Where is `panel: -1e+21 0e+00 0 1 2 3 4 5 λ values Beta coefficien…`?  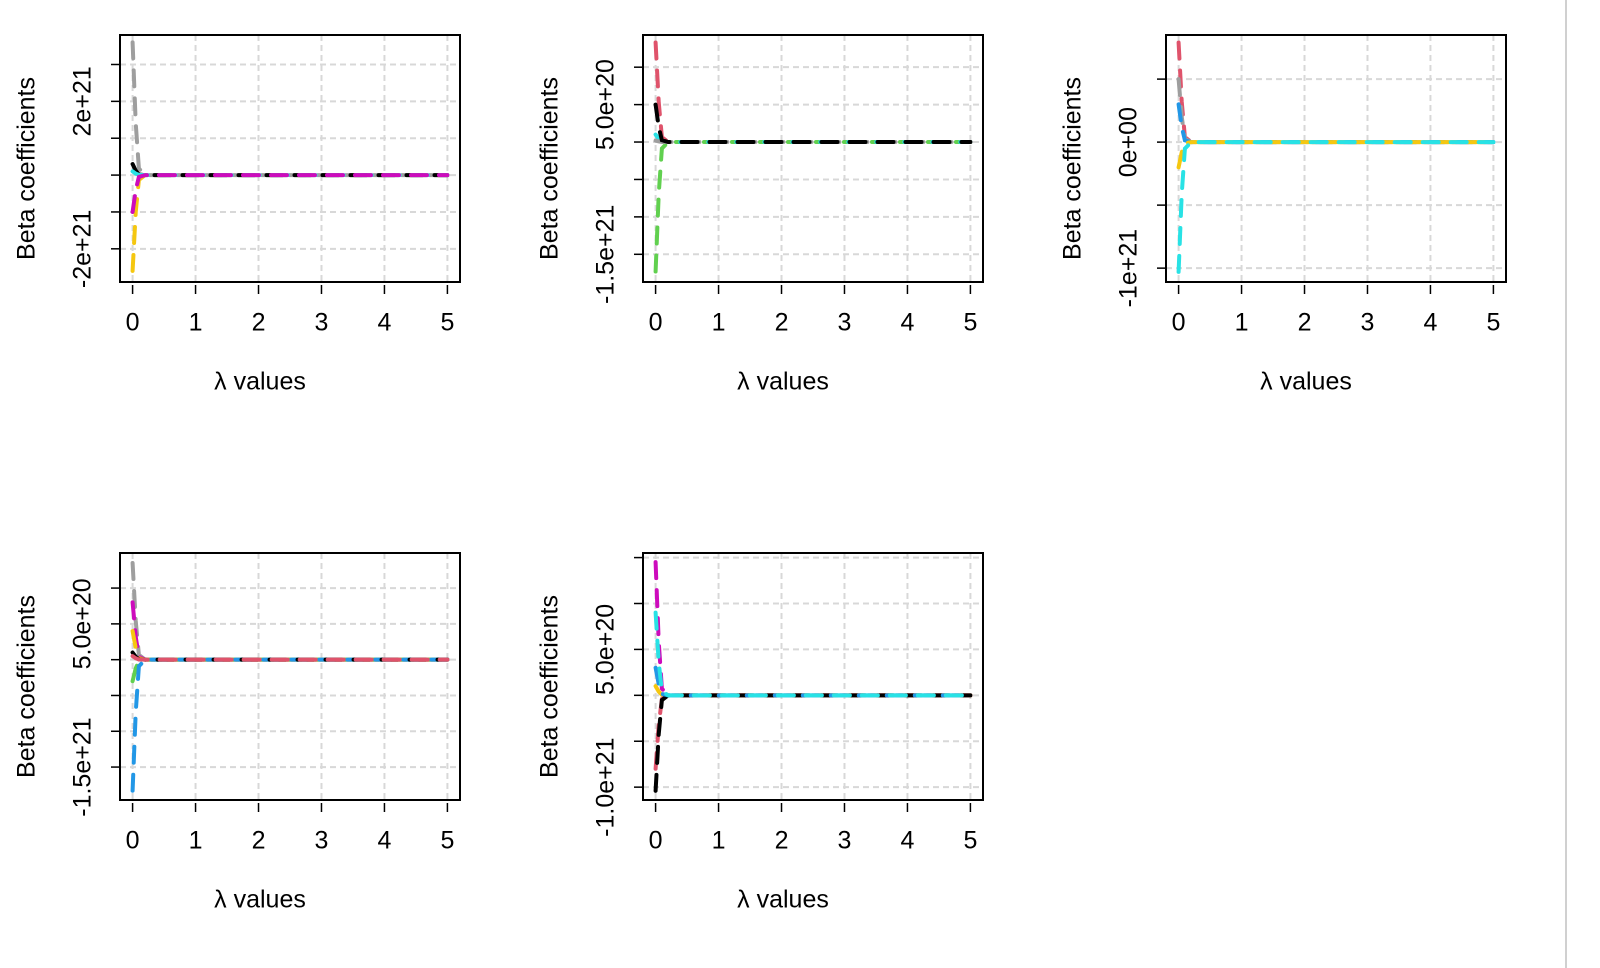 panel: -1e+21 0e+00 0 1 2 3 4 5 λ values Beta coefficien… is located at coordinates (1283, 215).